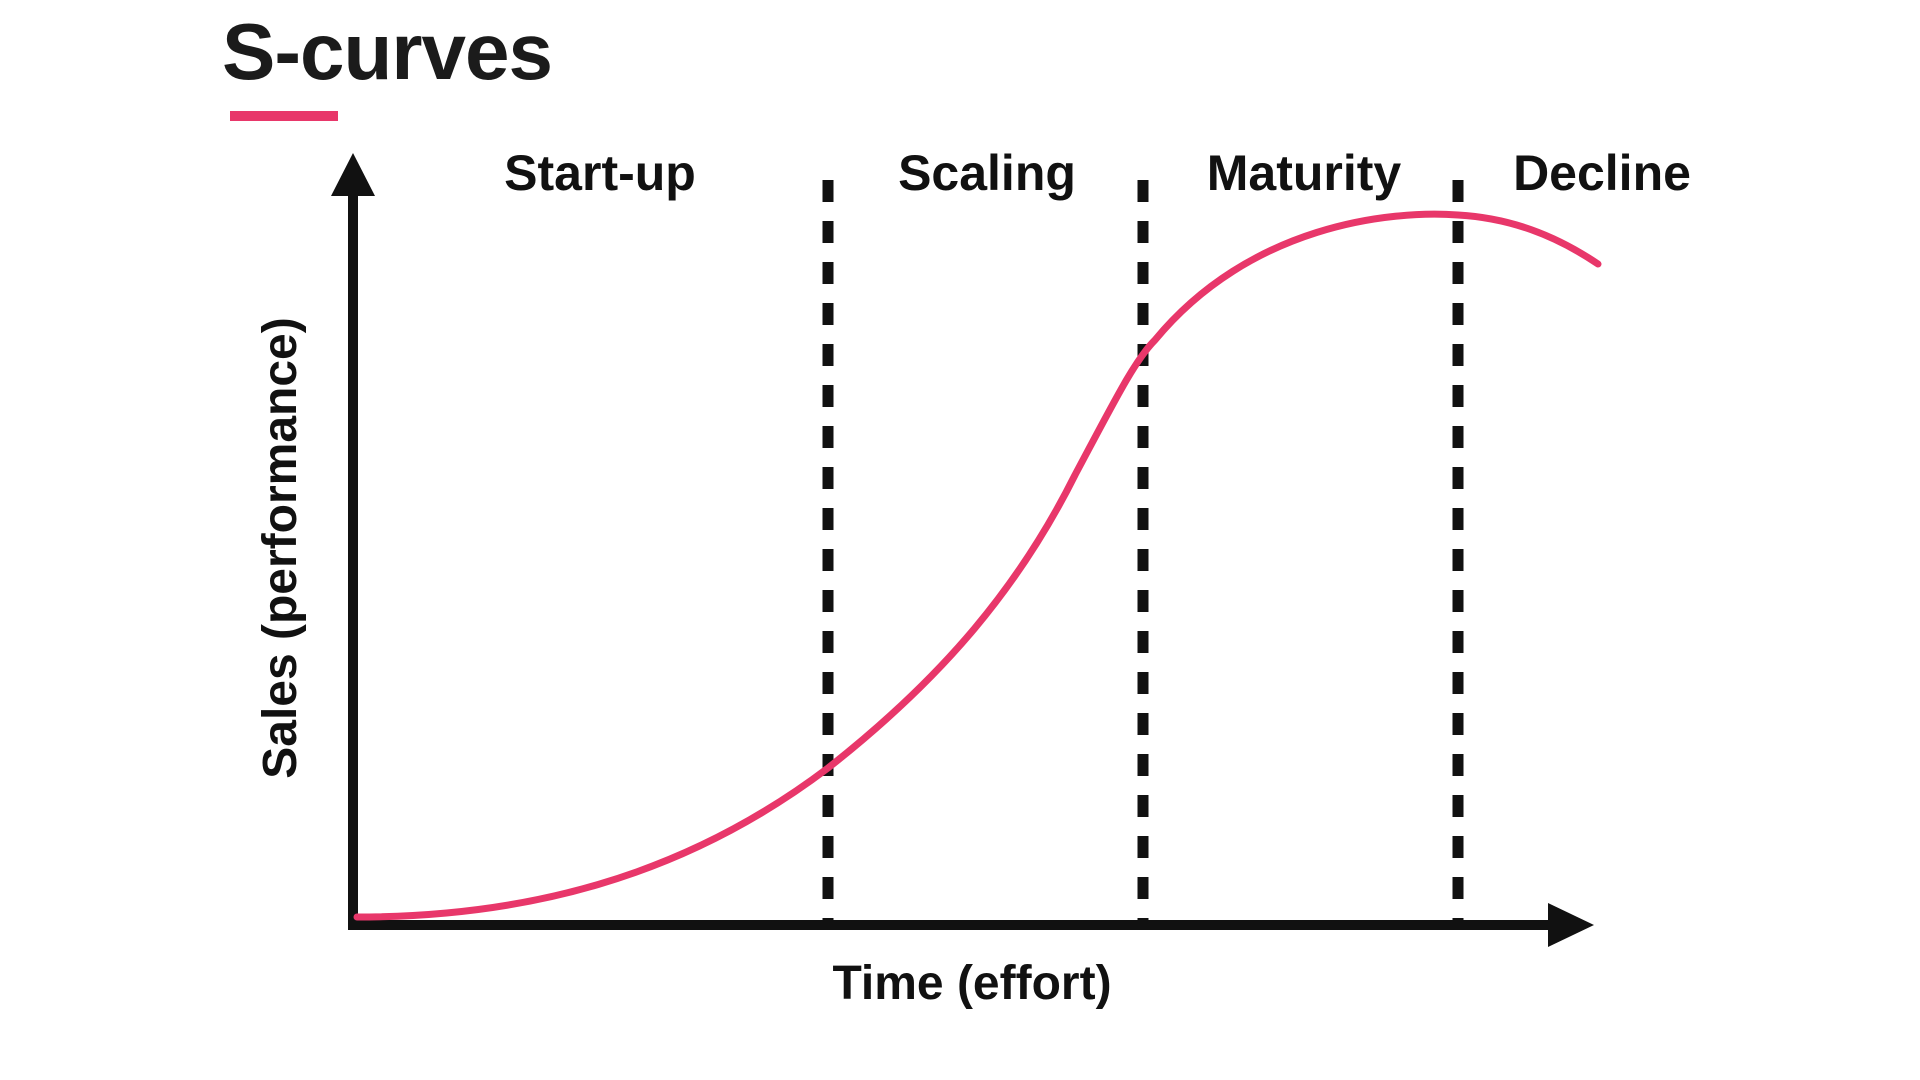 This screenshot has height=1080, width=1920. Describe the element at coordinates (387, 51) in the screenshot. I see `page-title: S-curves` at that location.